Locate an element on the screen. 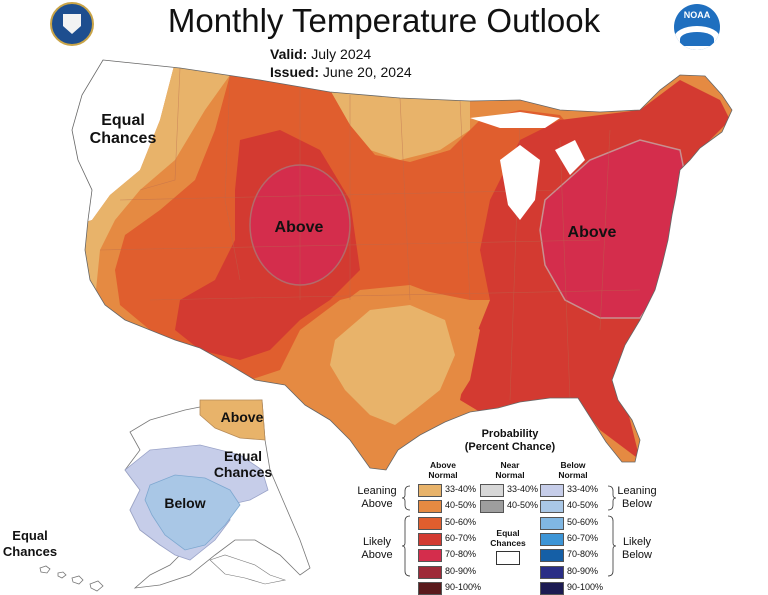 The height and width of the screenshot is (595, 768). region-33-40-north is located at coordinates (400, 125).